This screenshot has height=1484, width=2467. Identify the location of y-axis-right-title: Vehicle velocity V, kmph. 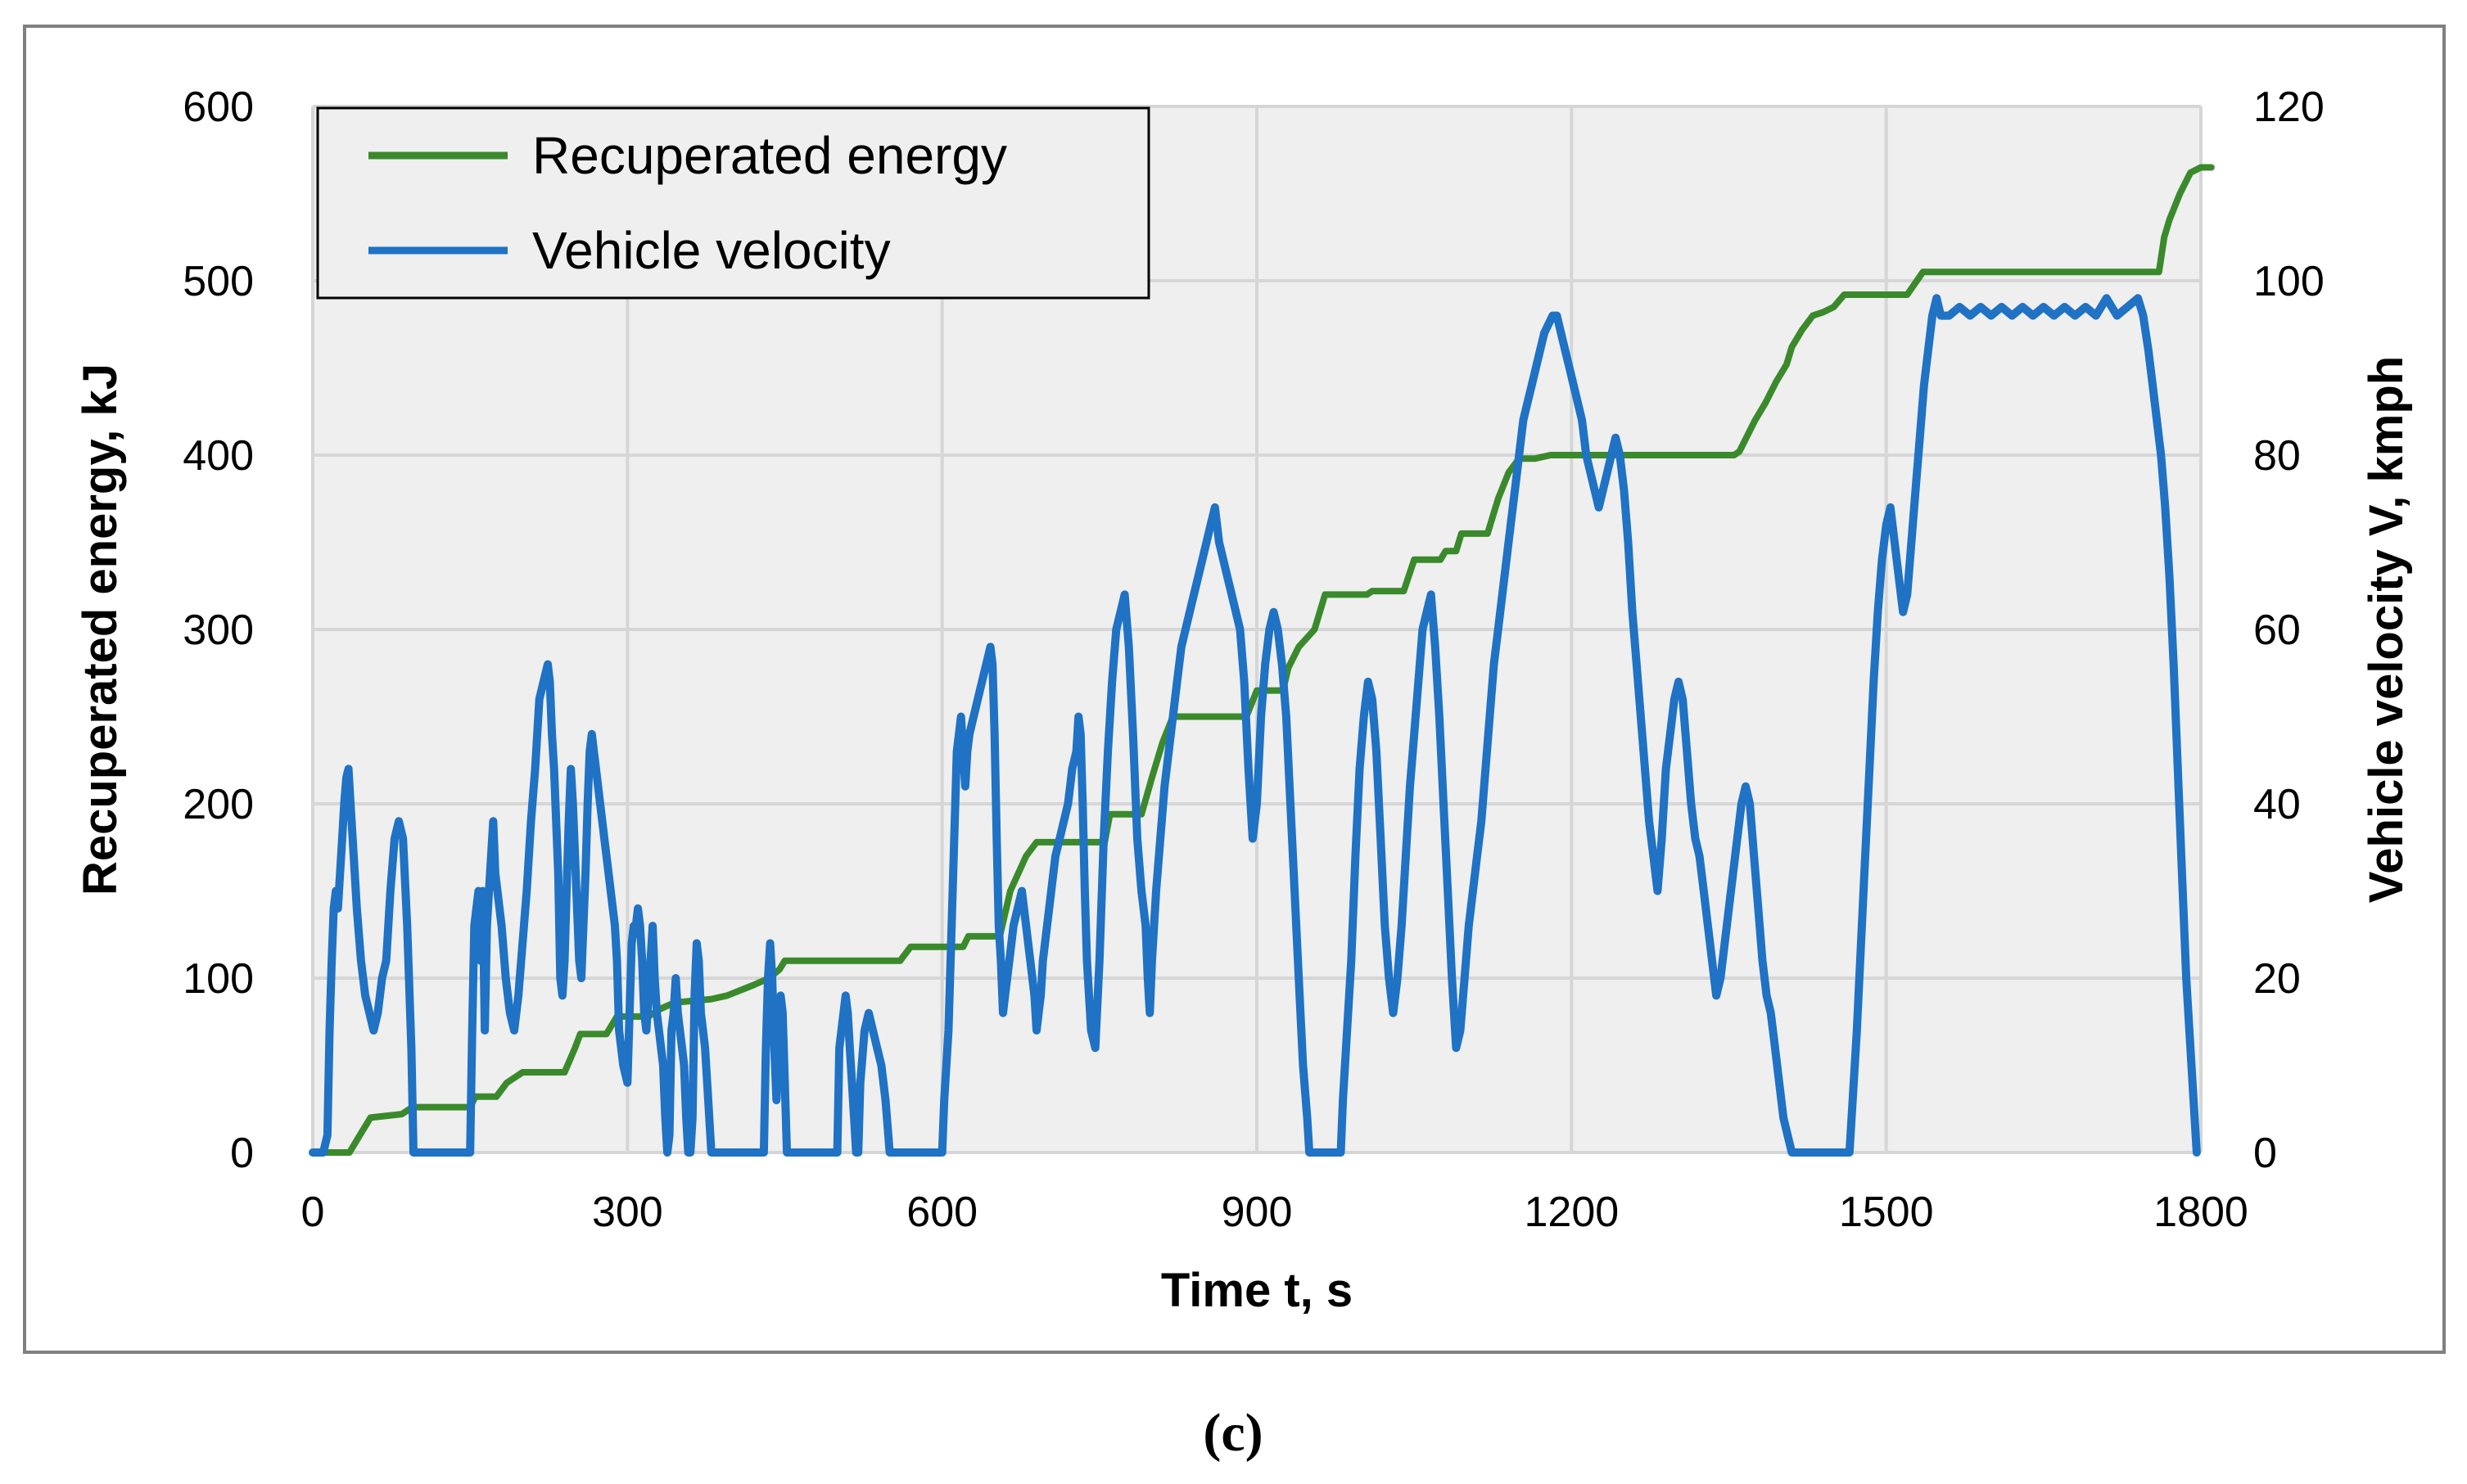
(2386, 629).